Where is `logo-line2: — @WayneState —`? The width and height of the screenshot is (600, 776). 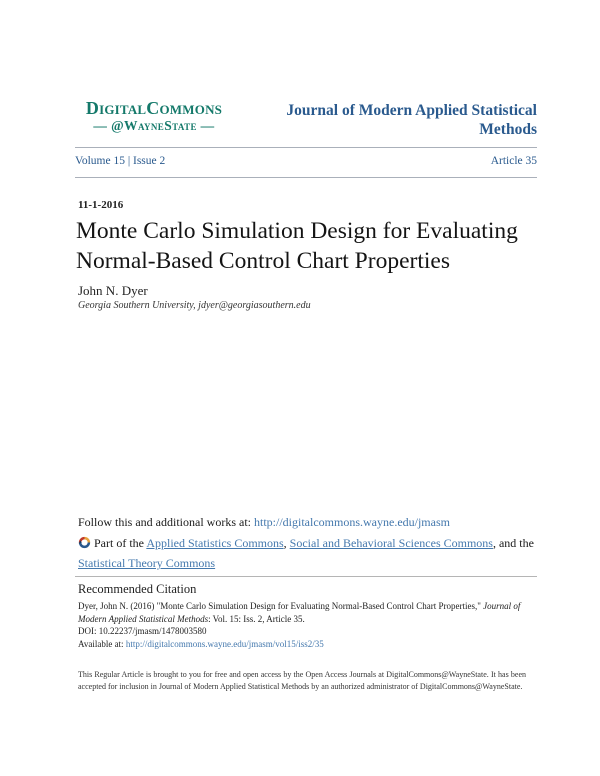 logo-line2: — @WayneState — is located at coordinates (154, 125).